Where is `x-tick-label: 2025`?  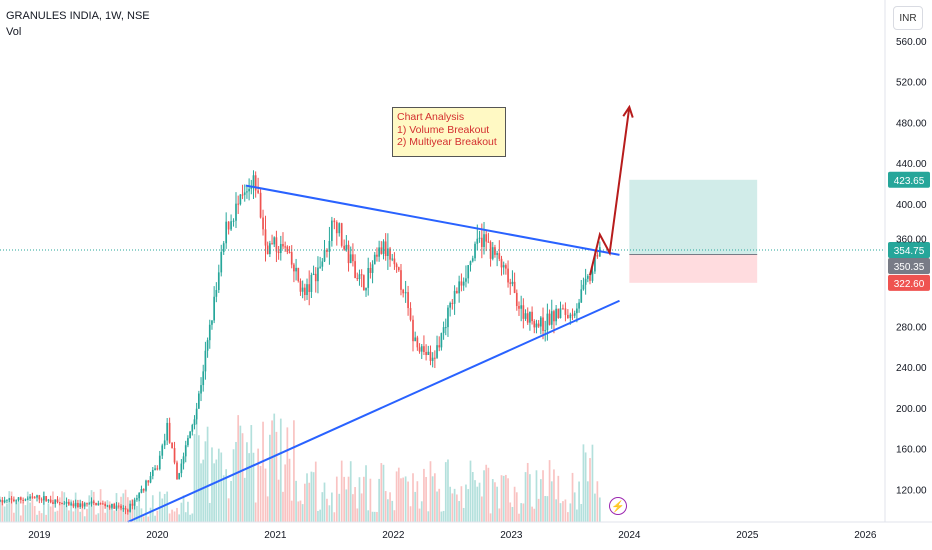
x-tick-label: 2025 is located at coordinates (747, 535).